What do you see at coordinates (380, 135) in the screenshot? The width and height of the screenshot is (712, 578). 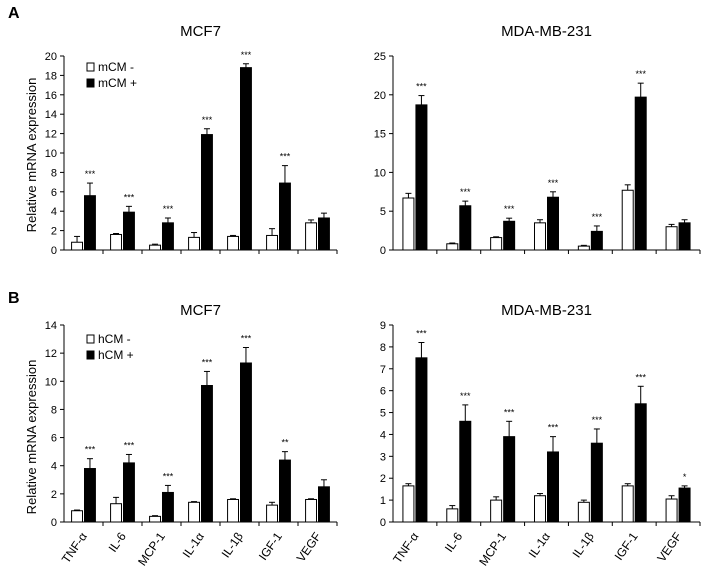 I see `y-tick-label: 15` at bounding box center [380, 135].